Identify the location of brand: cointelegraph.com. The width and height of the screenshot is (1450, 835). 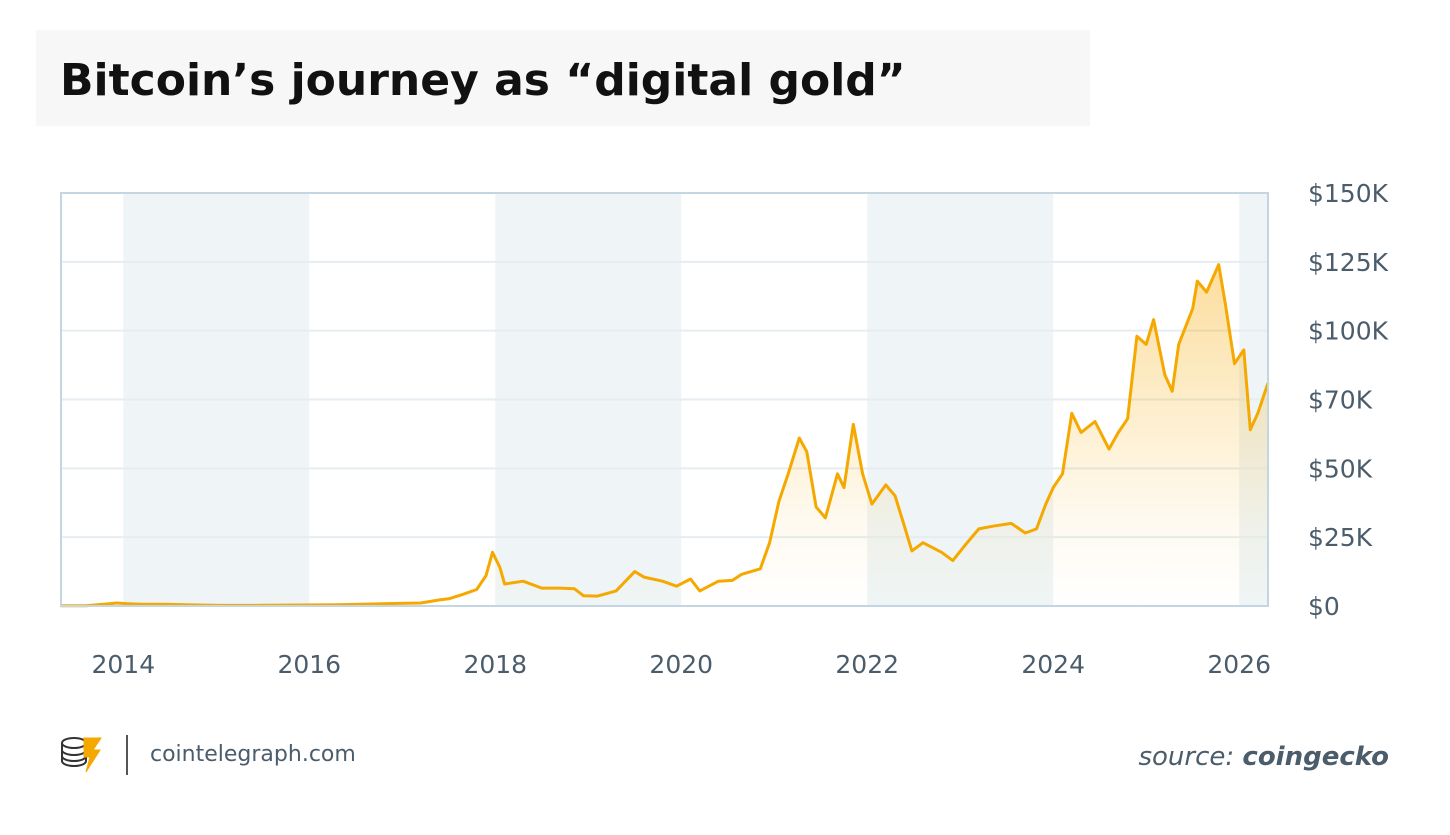
(253, 754).